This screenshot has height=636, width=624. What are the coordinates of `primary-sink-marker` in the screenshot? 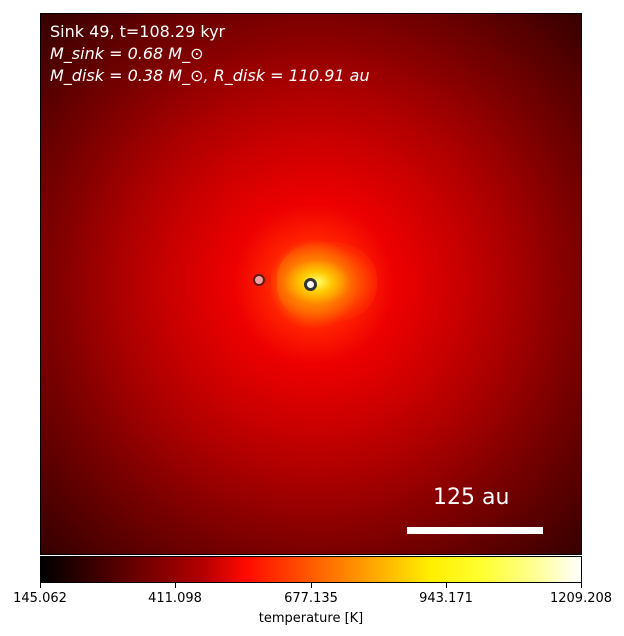 It's located at (310, 284).